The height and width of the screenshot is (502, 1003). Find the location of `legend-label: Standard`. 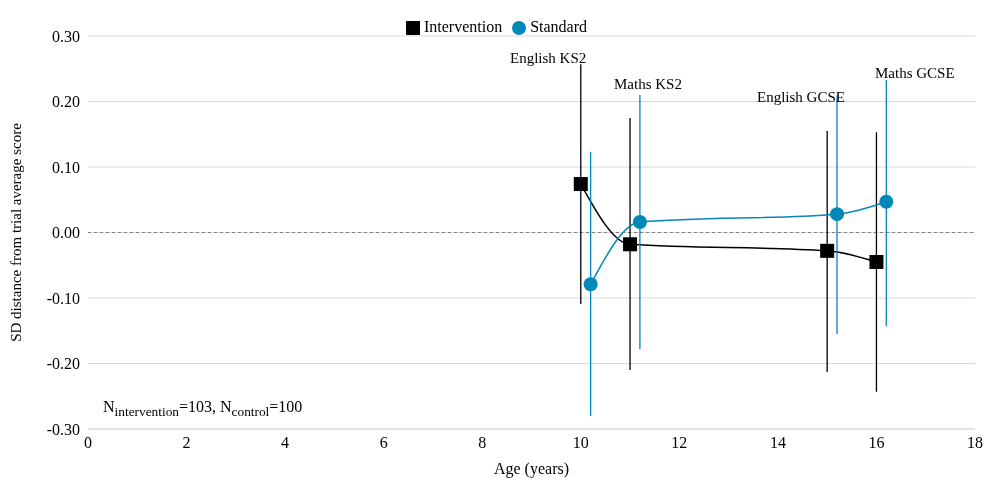

legend-label: Standard is located at coordinates (559, 26).